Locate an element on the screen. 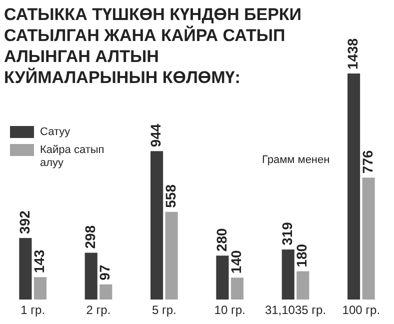 The width and height of the screenshot is (394, 324). x-tick-label: 10 гр. is located at coordinates (230, 310).